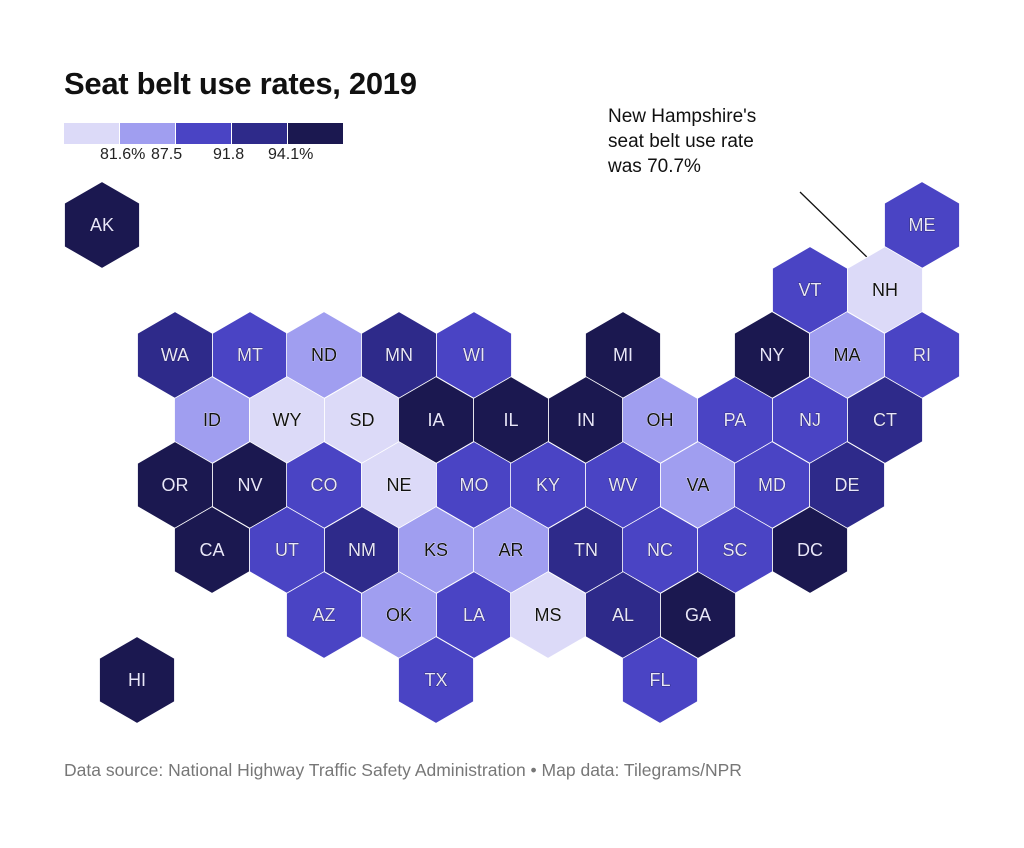 The image size is (1024, 848). I want to click on state-label: DC, so click(810, 550).